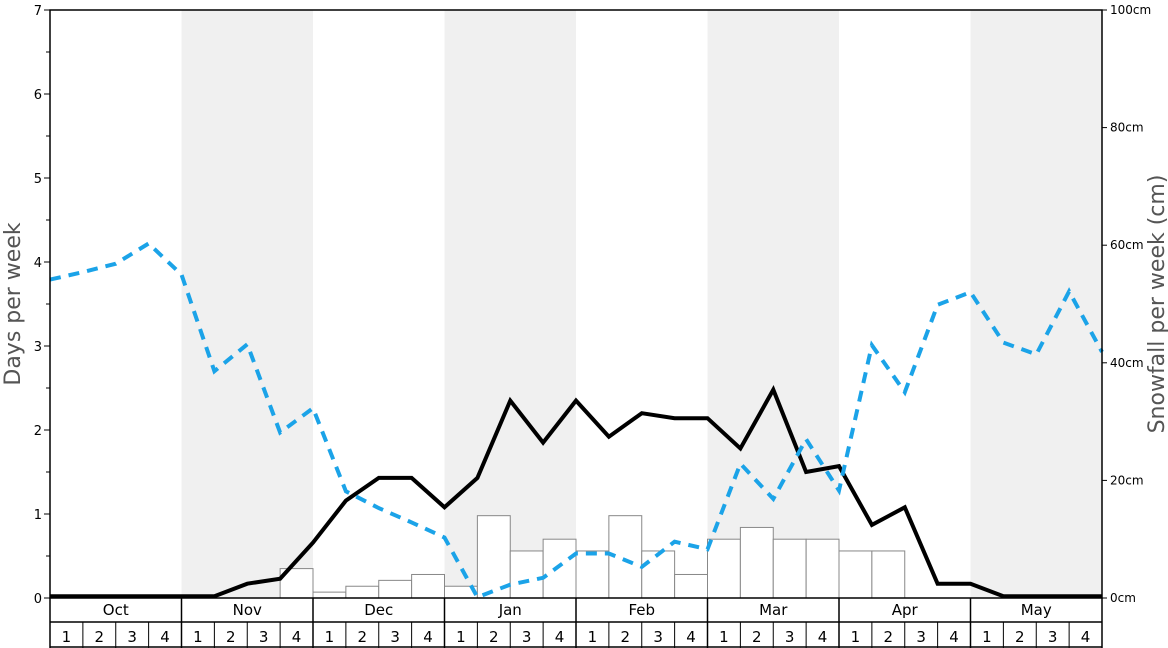 The image size is (1168, 648). What do you see at coordinates (38, 95) in the screenshot?
I see `left-tick-label: 6` at bounding box center [38, 95].